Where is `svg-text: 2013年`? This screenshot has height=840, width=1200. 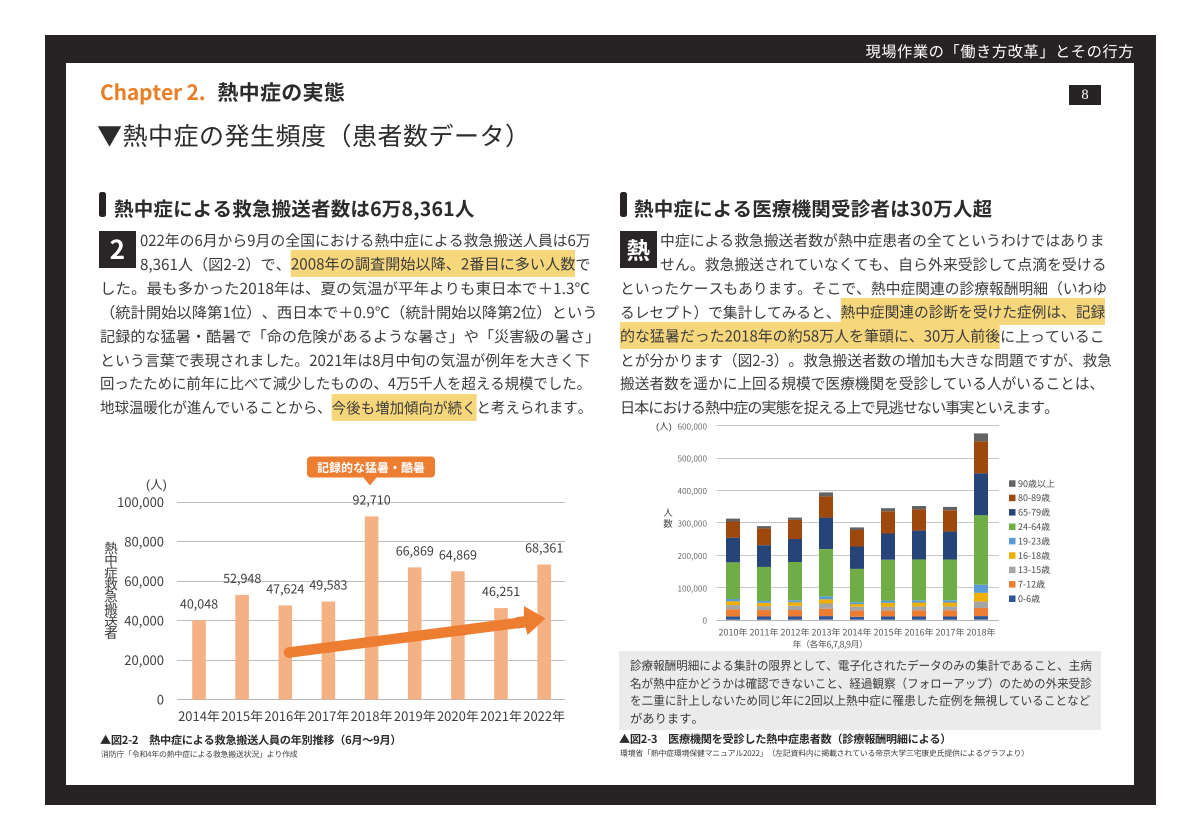 svg-text: 2013年 is located at coordinates (826, 632).